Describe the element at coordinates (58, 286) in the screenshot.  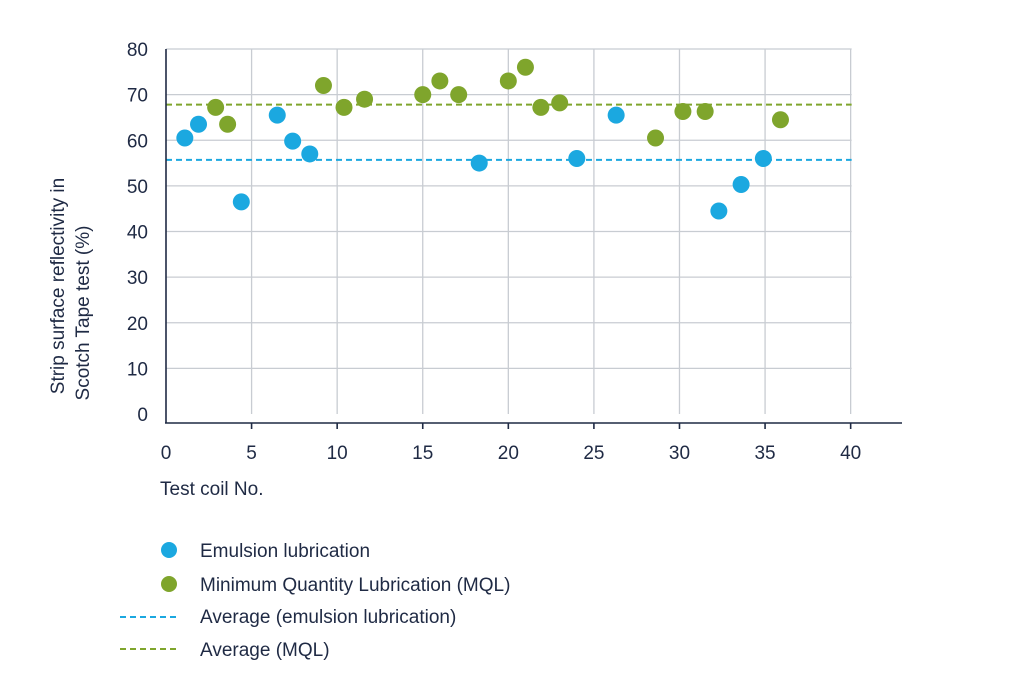
I see `y-axis-title-line-1: Strip surface reflectivity in` at that location.